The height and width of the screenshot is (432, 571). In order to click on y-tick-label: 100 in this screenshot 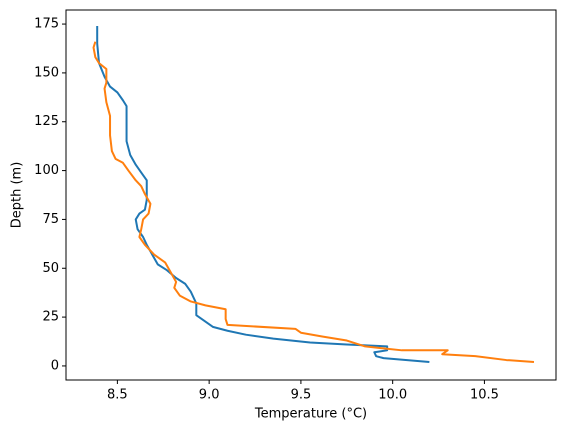, I will do `click(46, 170)`.